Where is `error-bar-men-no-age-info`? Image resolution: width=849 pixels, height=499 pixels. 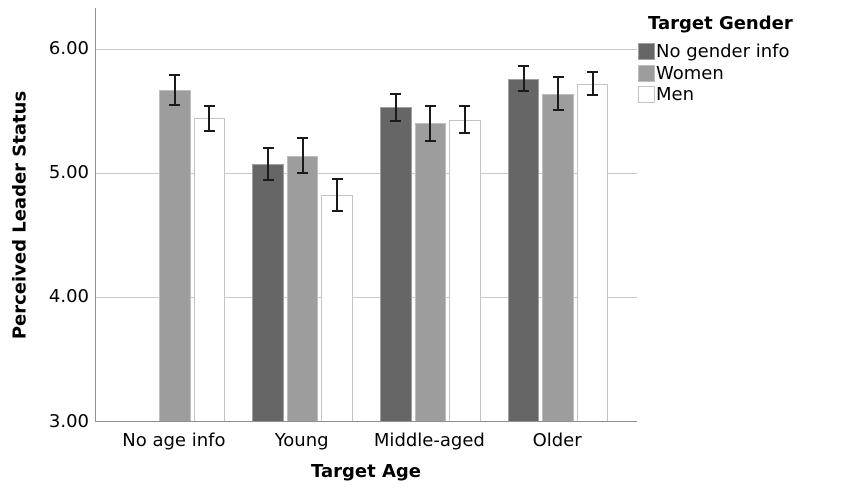
error-bar-men-no-age-info is located at coordinates (209, 118).